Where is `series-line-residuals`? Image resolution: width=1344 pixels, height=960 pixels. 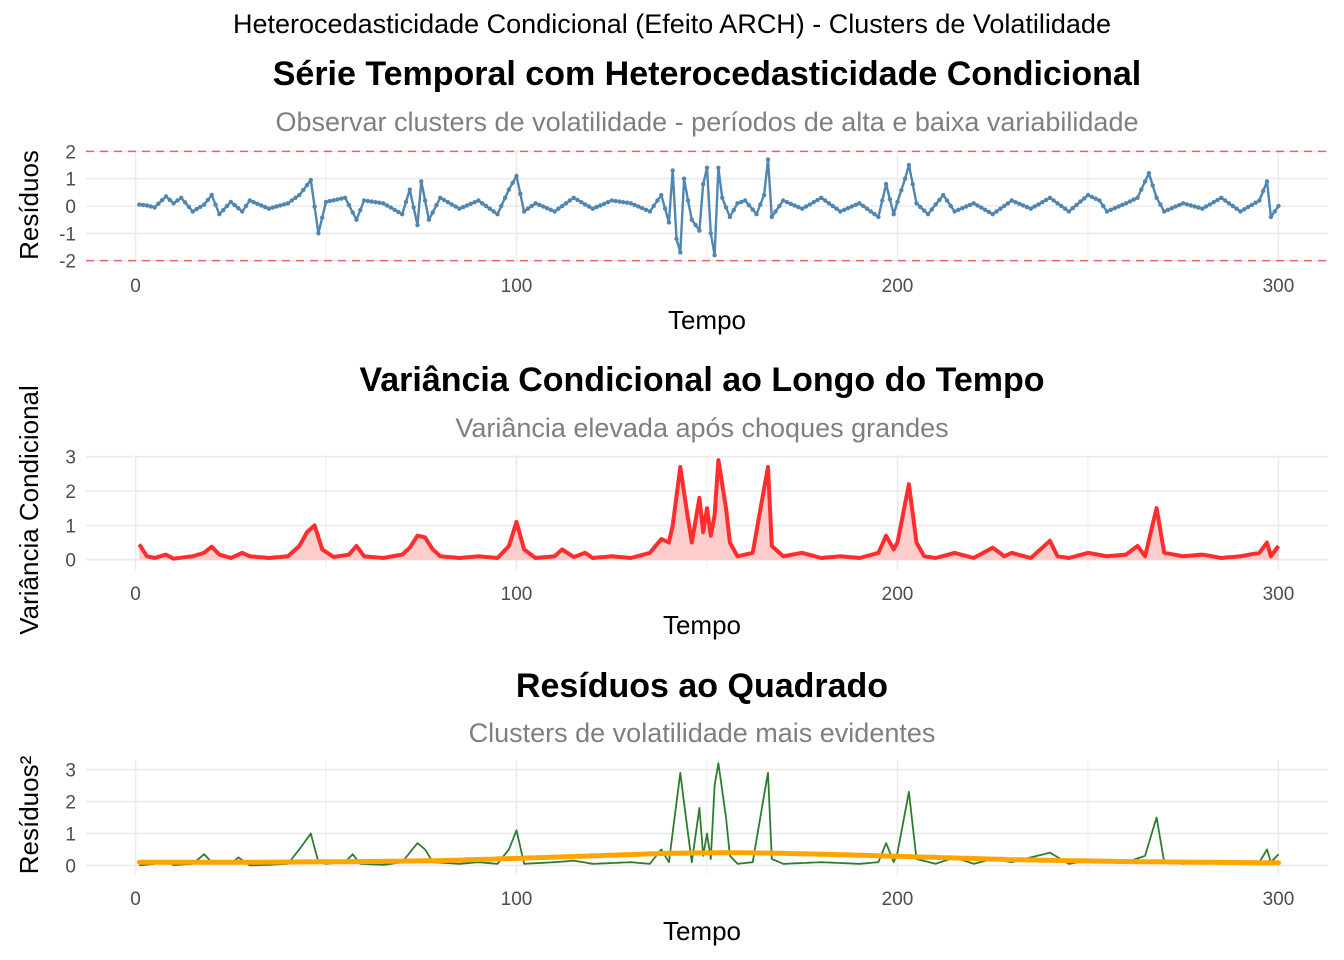 series-line-residuals is located at coordinates (709, 207).